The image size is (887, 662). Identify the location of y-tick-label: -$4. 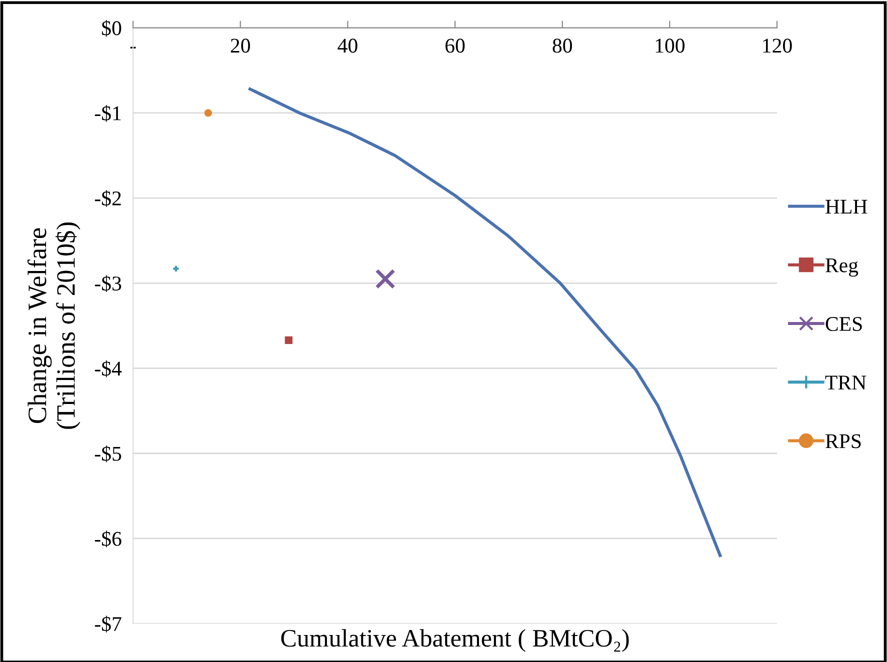
(108, 369).